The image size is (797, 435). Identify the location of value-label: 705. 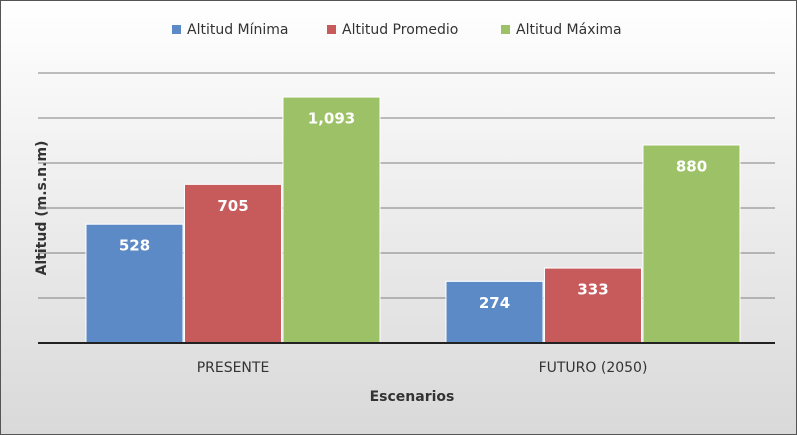
(232, 206).